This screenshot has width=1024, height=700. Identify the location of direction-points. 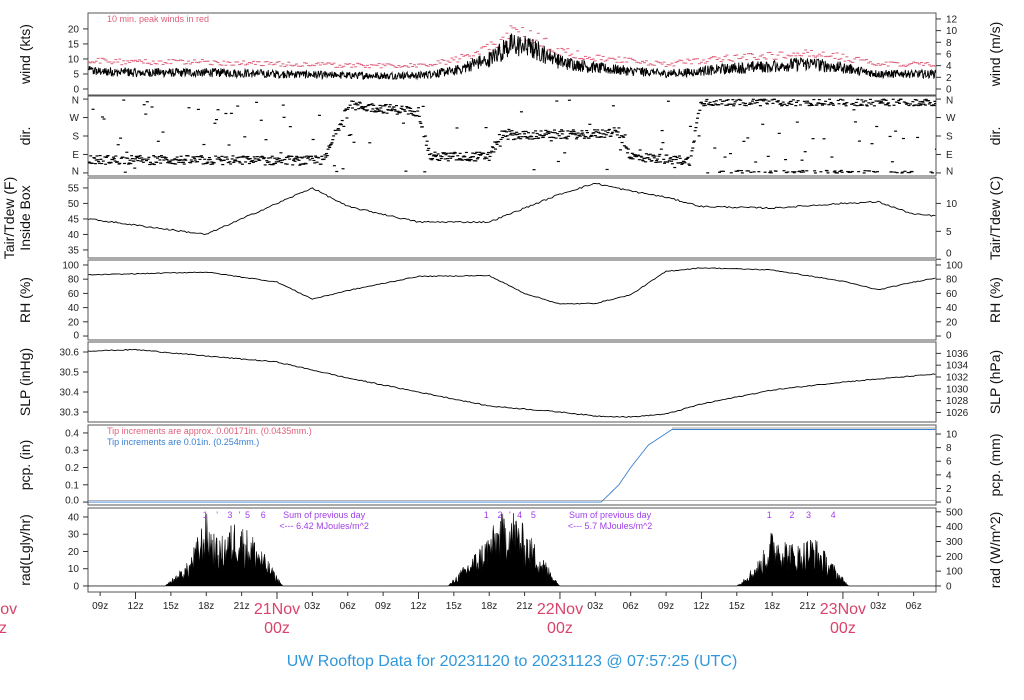
(512, 136).